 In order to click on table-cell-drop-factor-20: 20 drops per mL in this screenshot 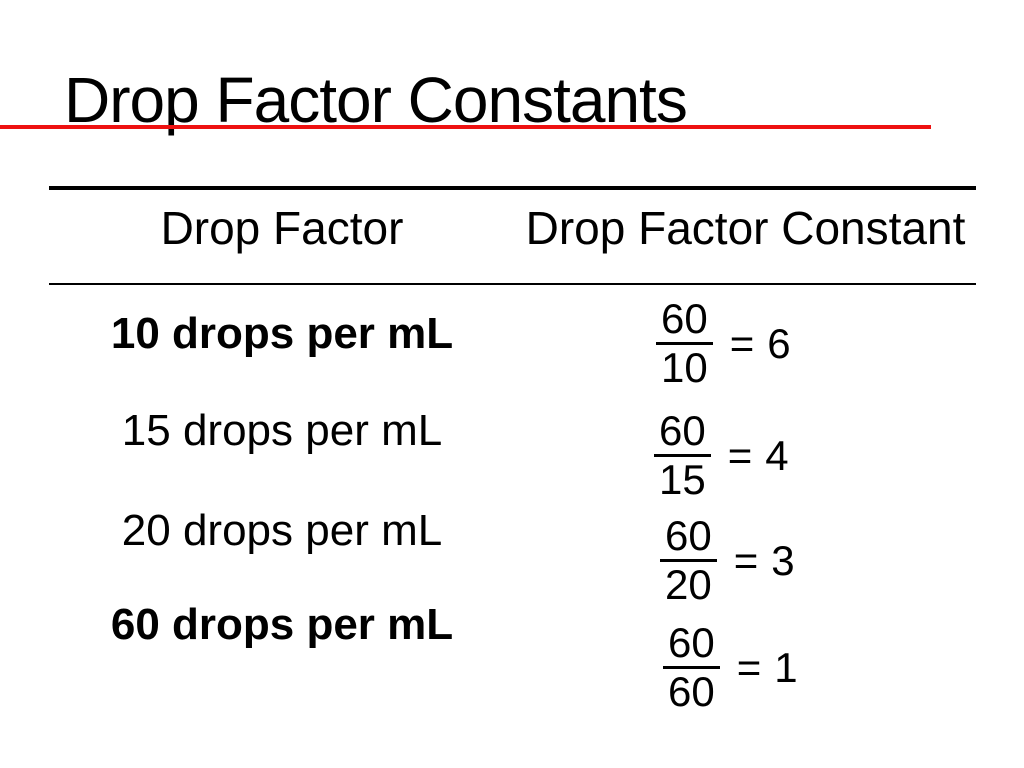, I will do `click(282, 530)`.